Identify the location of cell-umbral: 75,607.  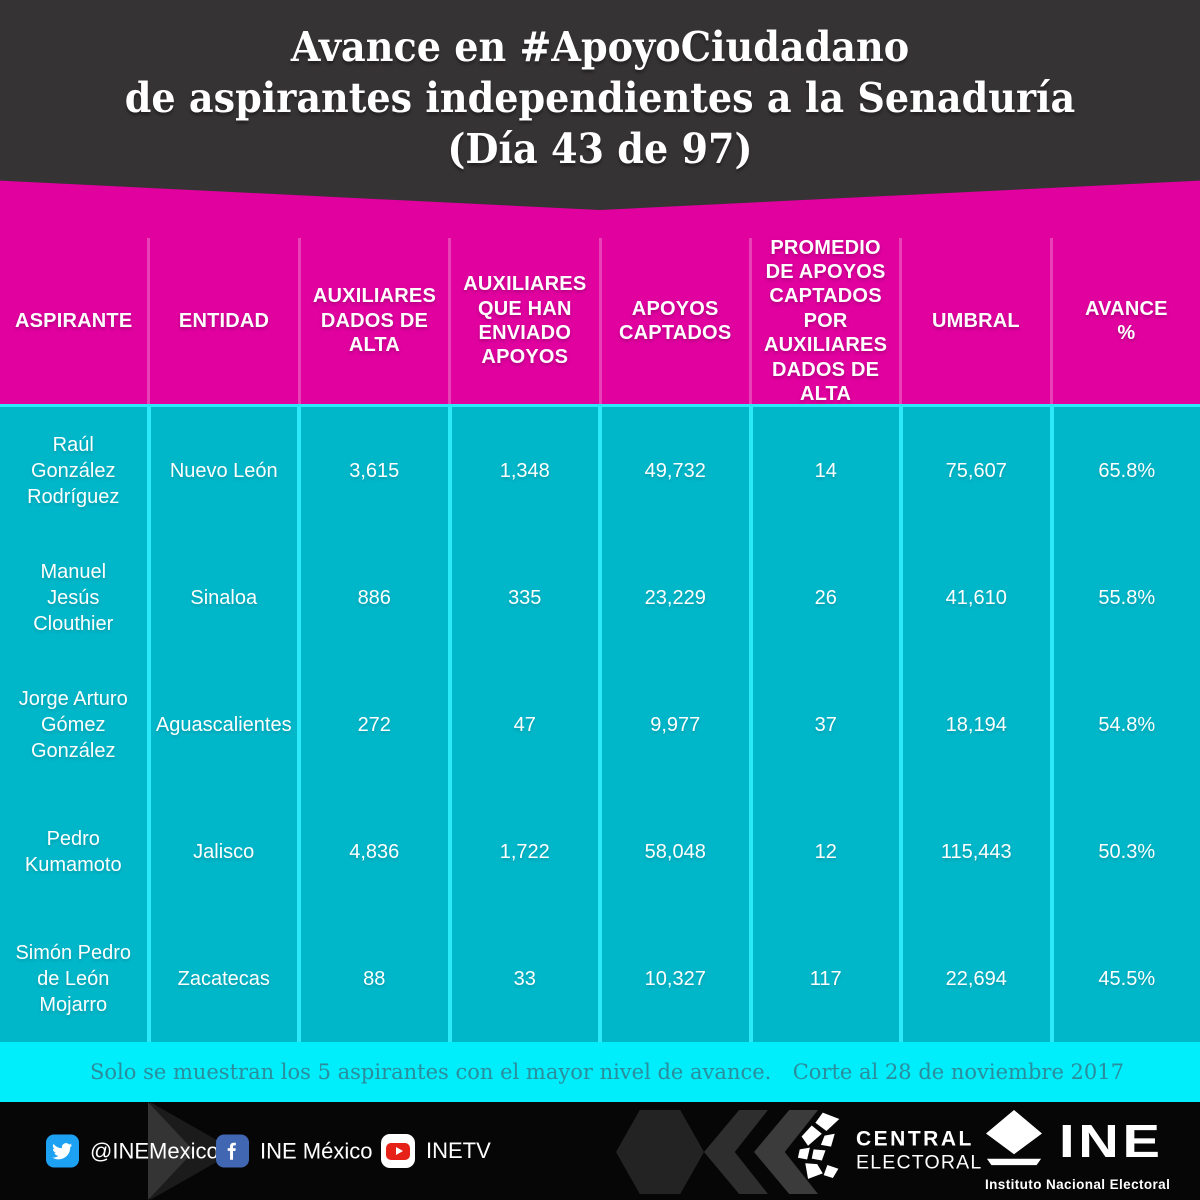
(978, 470).